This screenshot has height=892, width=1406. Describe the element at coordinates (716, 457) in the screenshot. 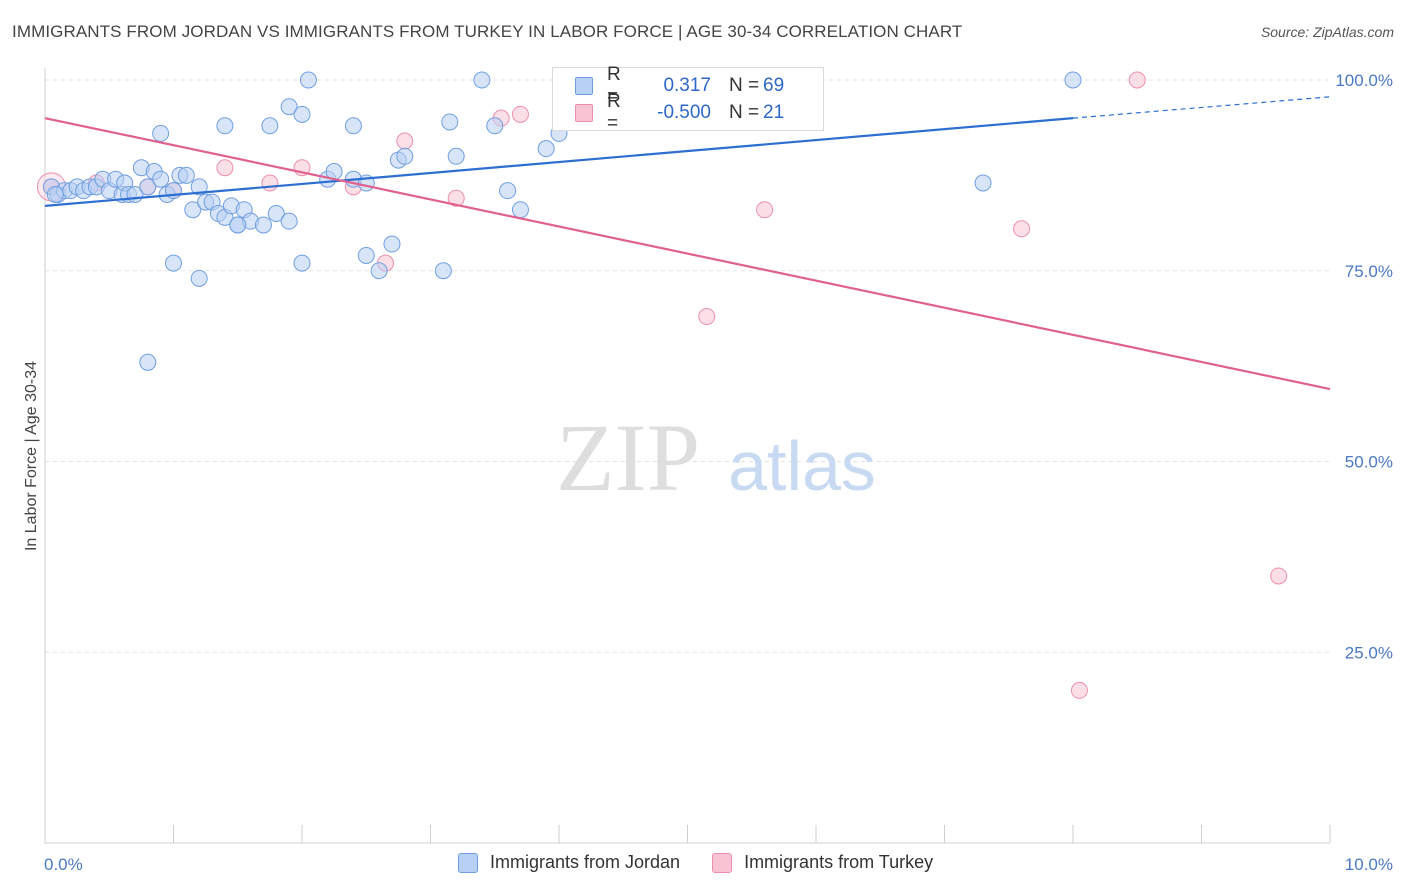

I see `watermark: ZIP atlas` at that location.